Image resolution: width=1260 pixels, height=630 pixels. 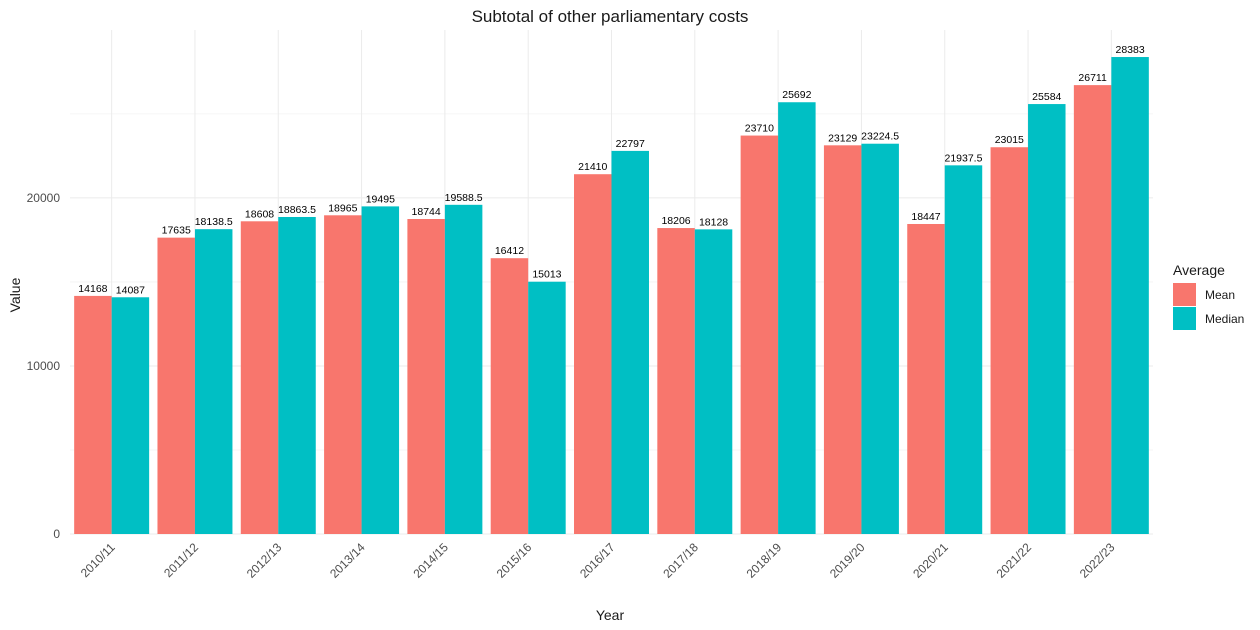 I want to click on data-label-mean: 18206, so click(x=675, y=221).